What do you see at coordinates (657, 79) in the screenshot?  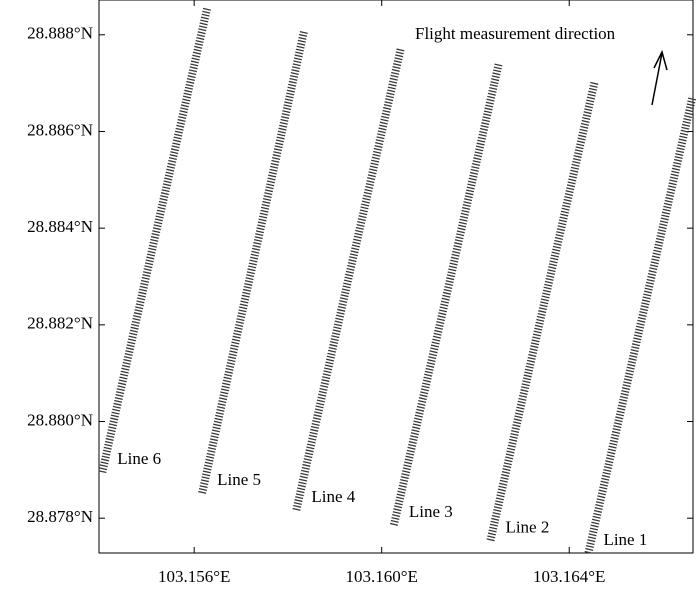 I see `arrow-shaft` at bounding box center [657, 79].